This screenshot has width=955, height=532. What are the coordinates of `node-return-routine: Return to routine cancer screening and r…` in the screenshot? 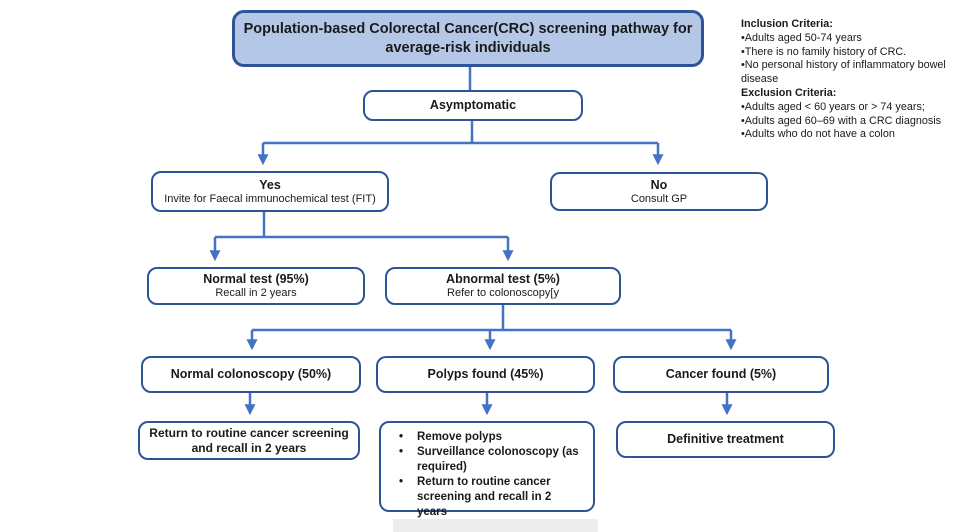 It's located at (249, 440).